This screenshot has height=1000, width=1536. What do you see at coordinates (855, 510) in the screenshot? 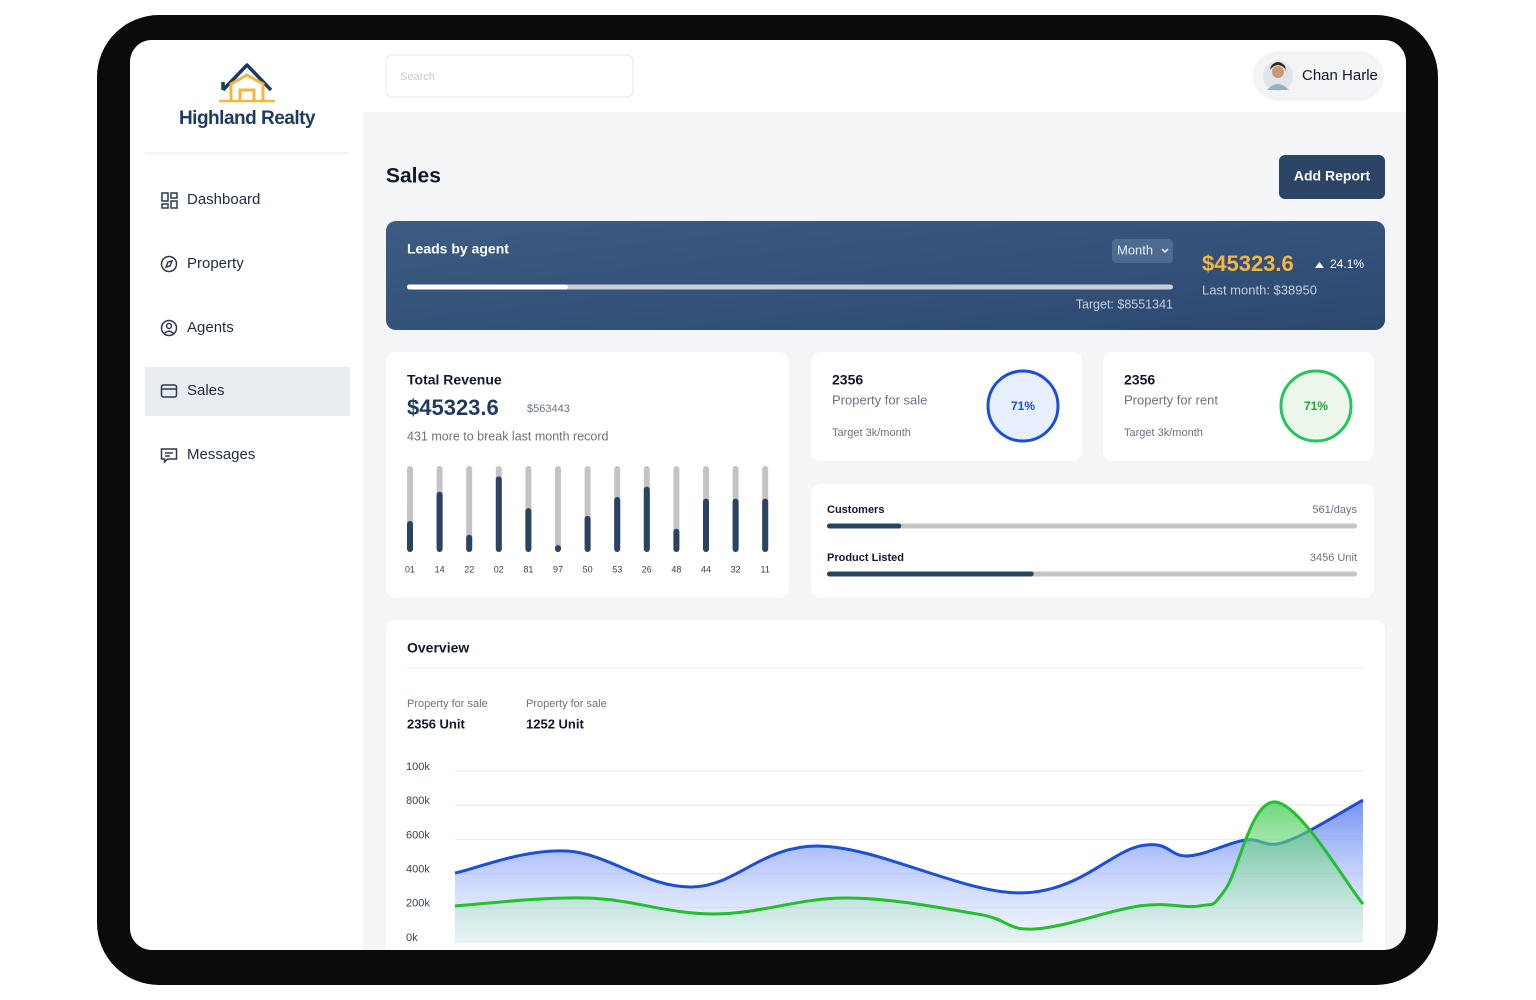
I see `stat-label: Customers` at bounding box center [855, 510].